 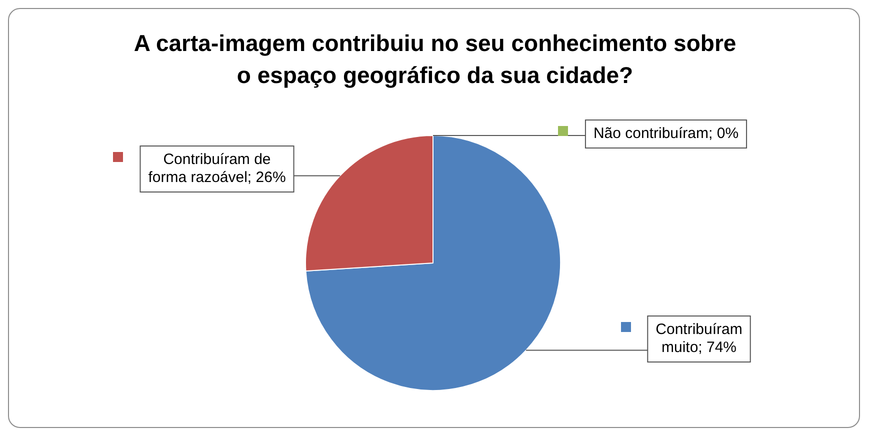 I want to click on slice-label: Contribuíram de forma razoável; 26%, so click(x=217, y=168).